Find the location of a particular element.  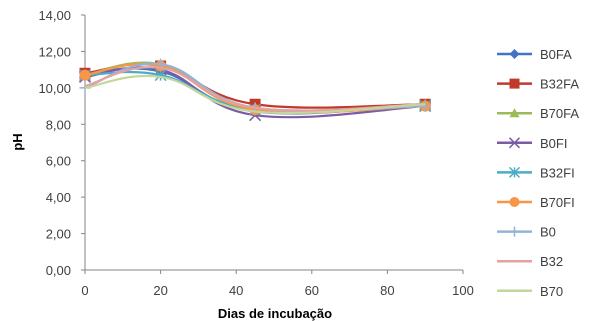

series-line is located at coordinates (255, 94).